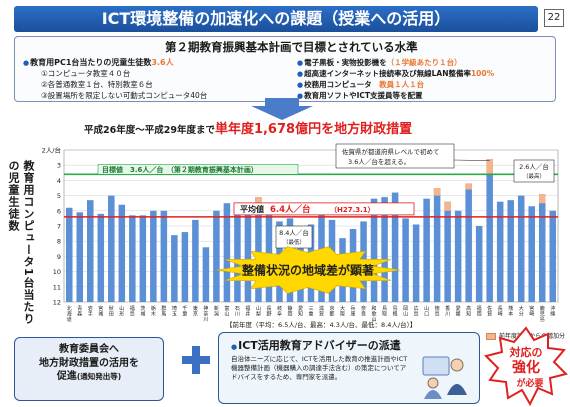 Image resolution: width=570 pixels, height=407 pixels. I want to click on x-tick-label: 佐賀, so click(489, 311).